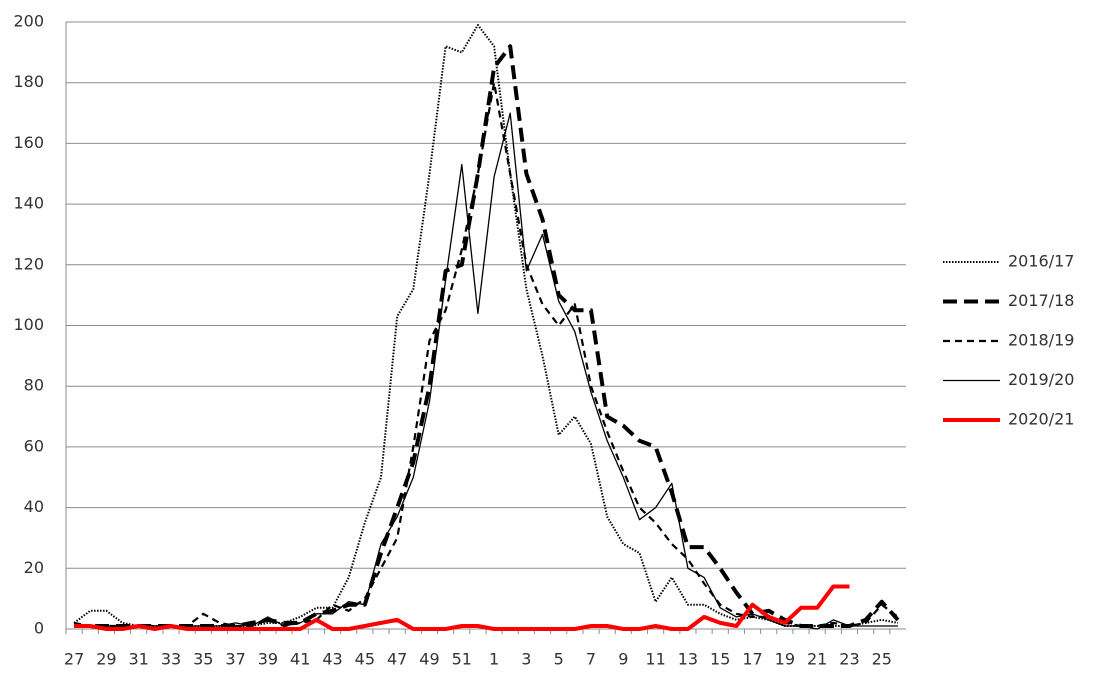 The height and width of the screenshot is (685, 1104). I want to click on y-tick-label: 80, so click(34, 385).